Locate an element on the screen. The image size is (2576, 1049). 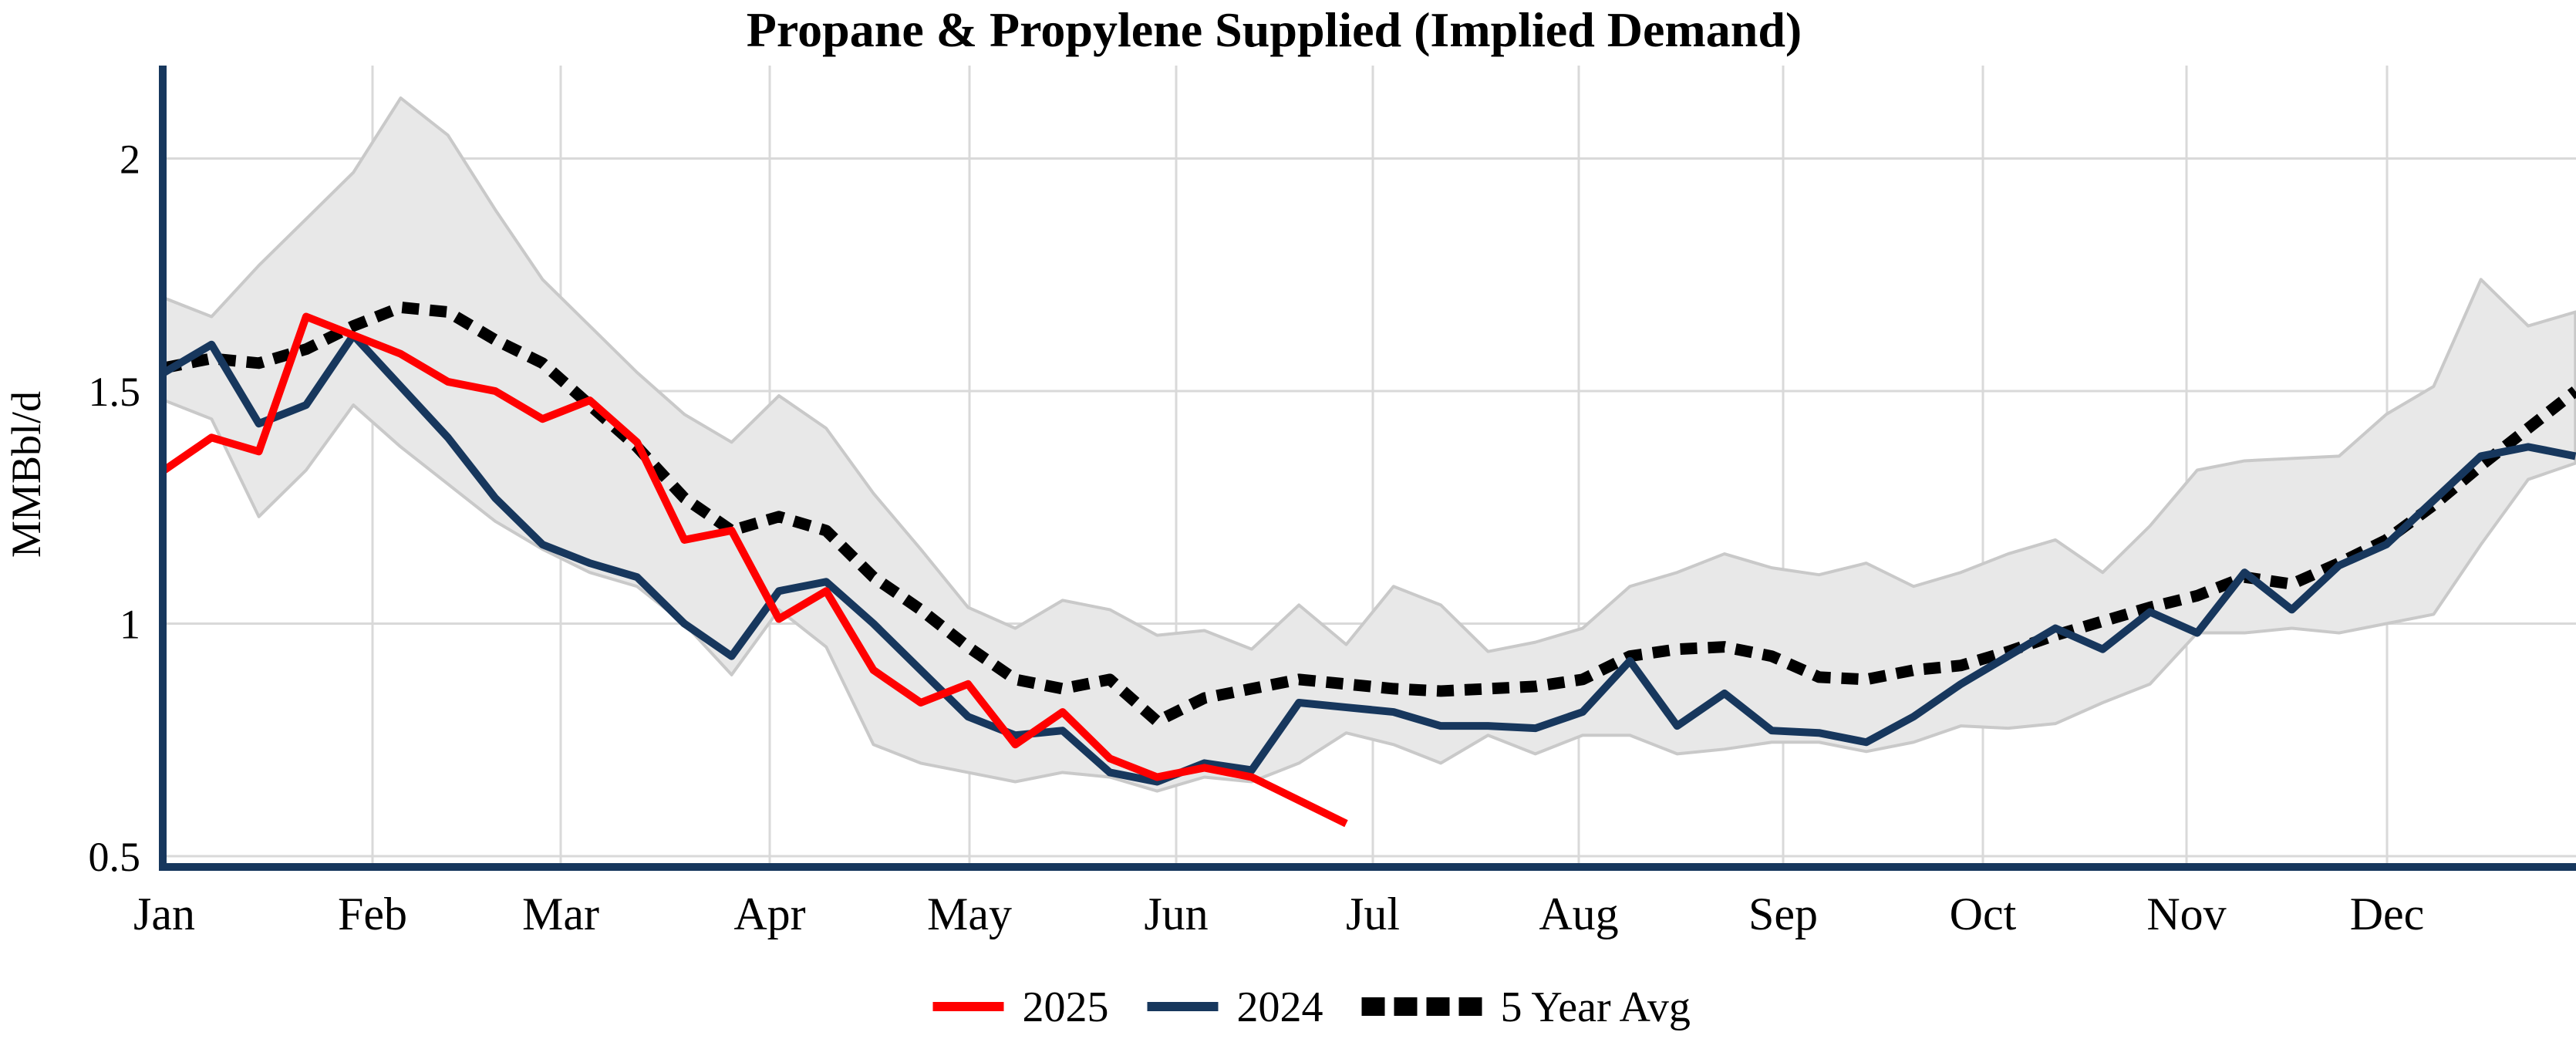
x-tick-label-Jan: Jan is located at coordinates (164, 914).